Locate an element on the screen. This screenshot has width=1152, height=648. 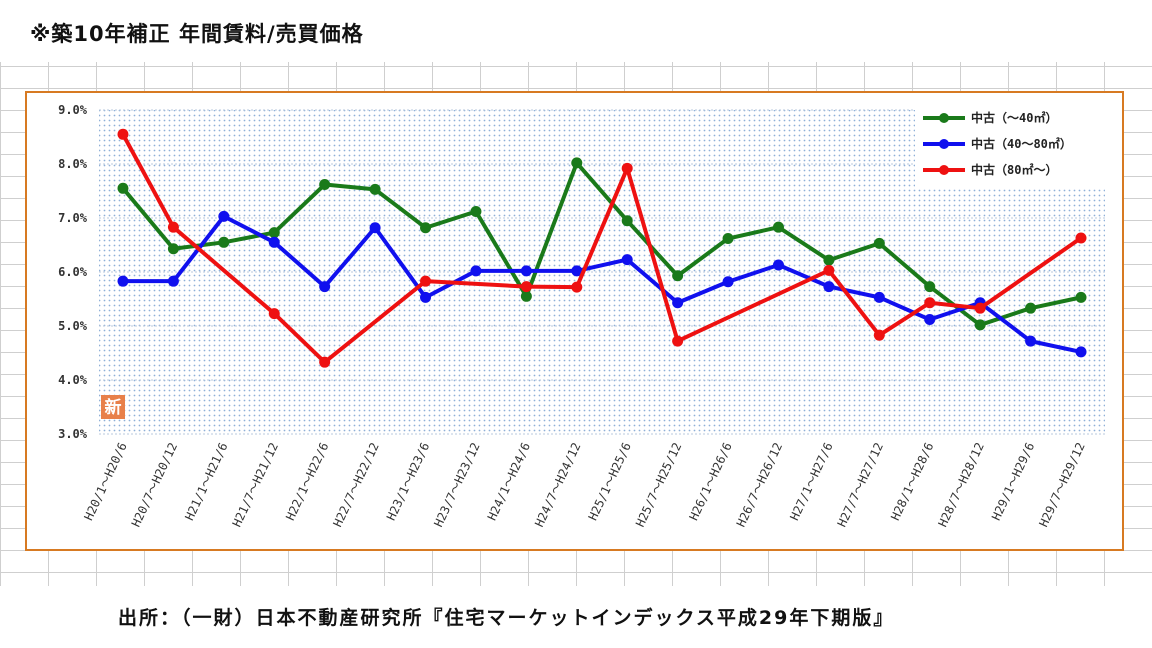
legend-label: 中古（80㎡～） is located at coordinates (1014, 169).